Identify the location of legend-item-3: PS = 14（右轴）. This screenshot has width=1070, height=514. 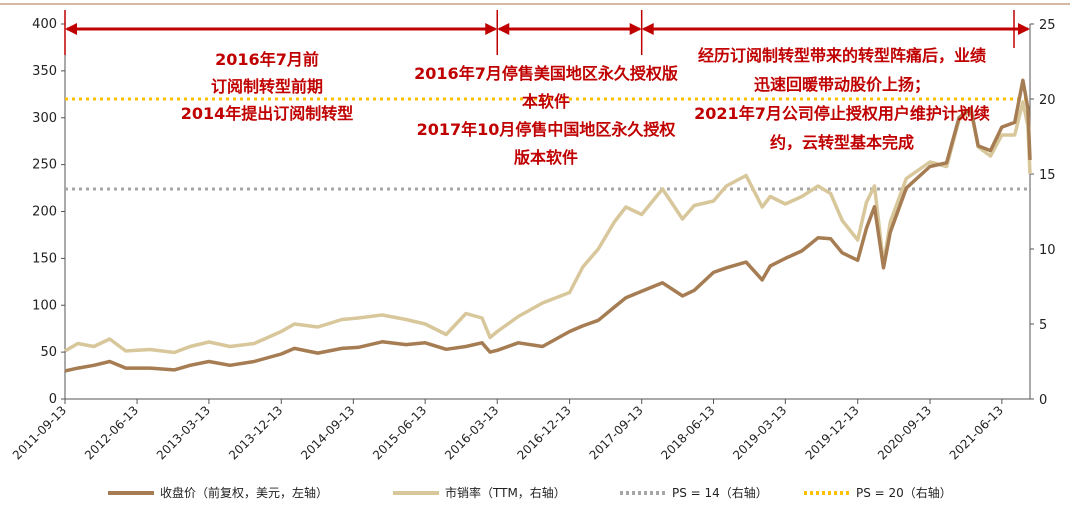
(694, 492).